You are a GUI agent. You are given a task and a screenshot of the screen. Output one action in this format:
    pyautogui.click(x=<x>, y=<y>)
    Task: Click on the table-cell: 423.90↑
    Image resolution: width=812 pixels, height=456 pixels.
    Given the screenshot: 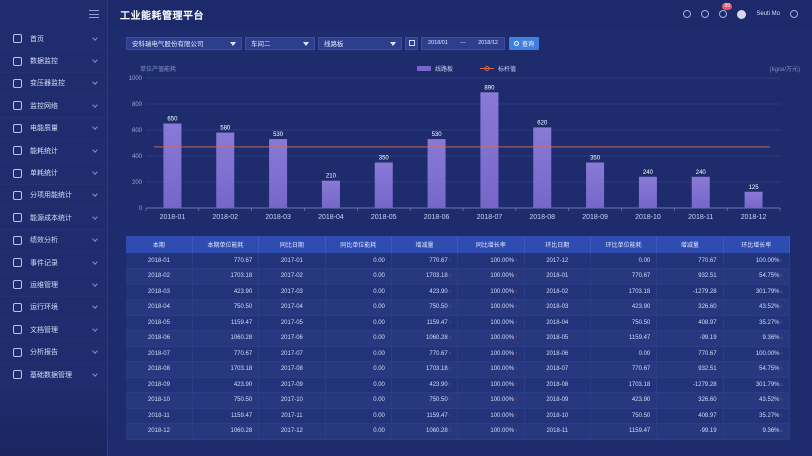 What is the action you would take?
    pyautogui.click(x=425, y=385)
    